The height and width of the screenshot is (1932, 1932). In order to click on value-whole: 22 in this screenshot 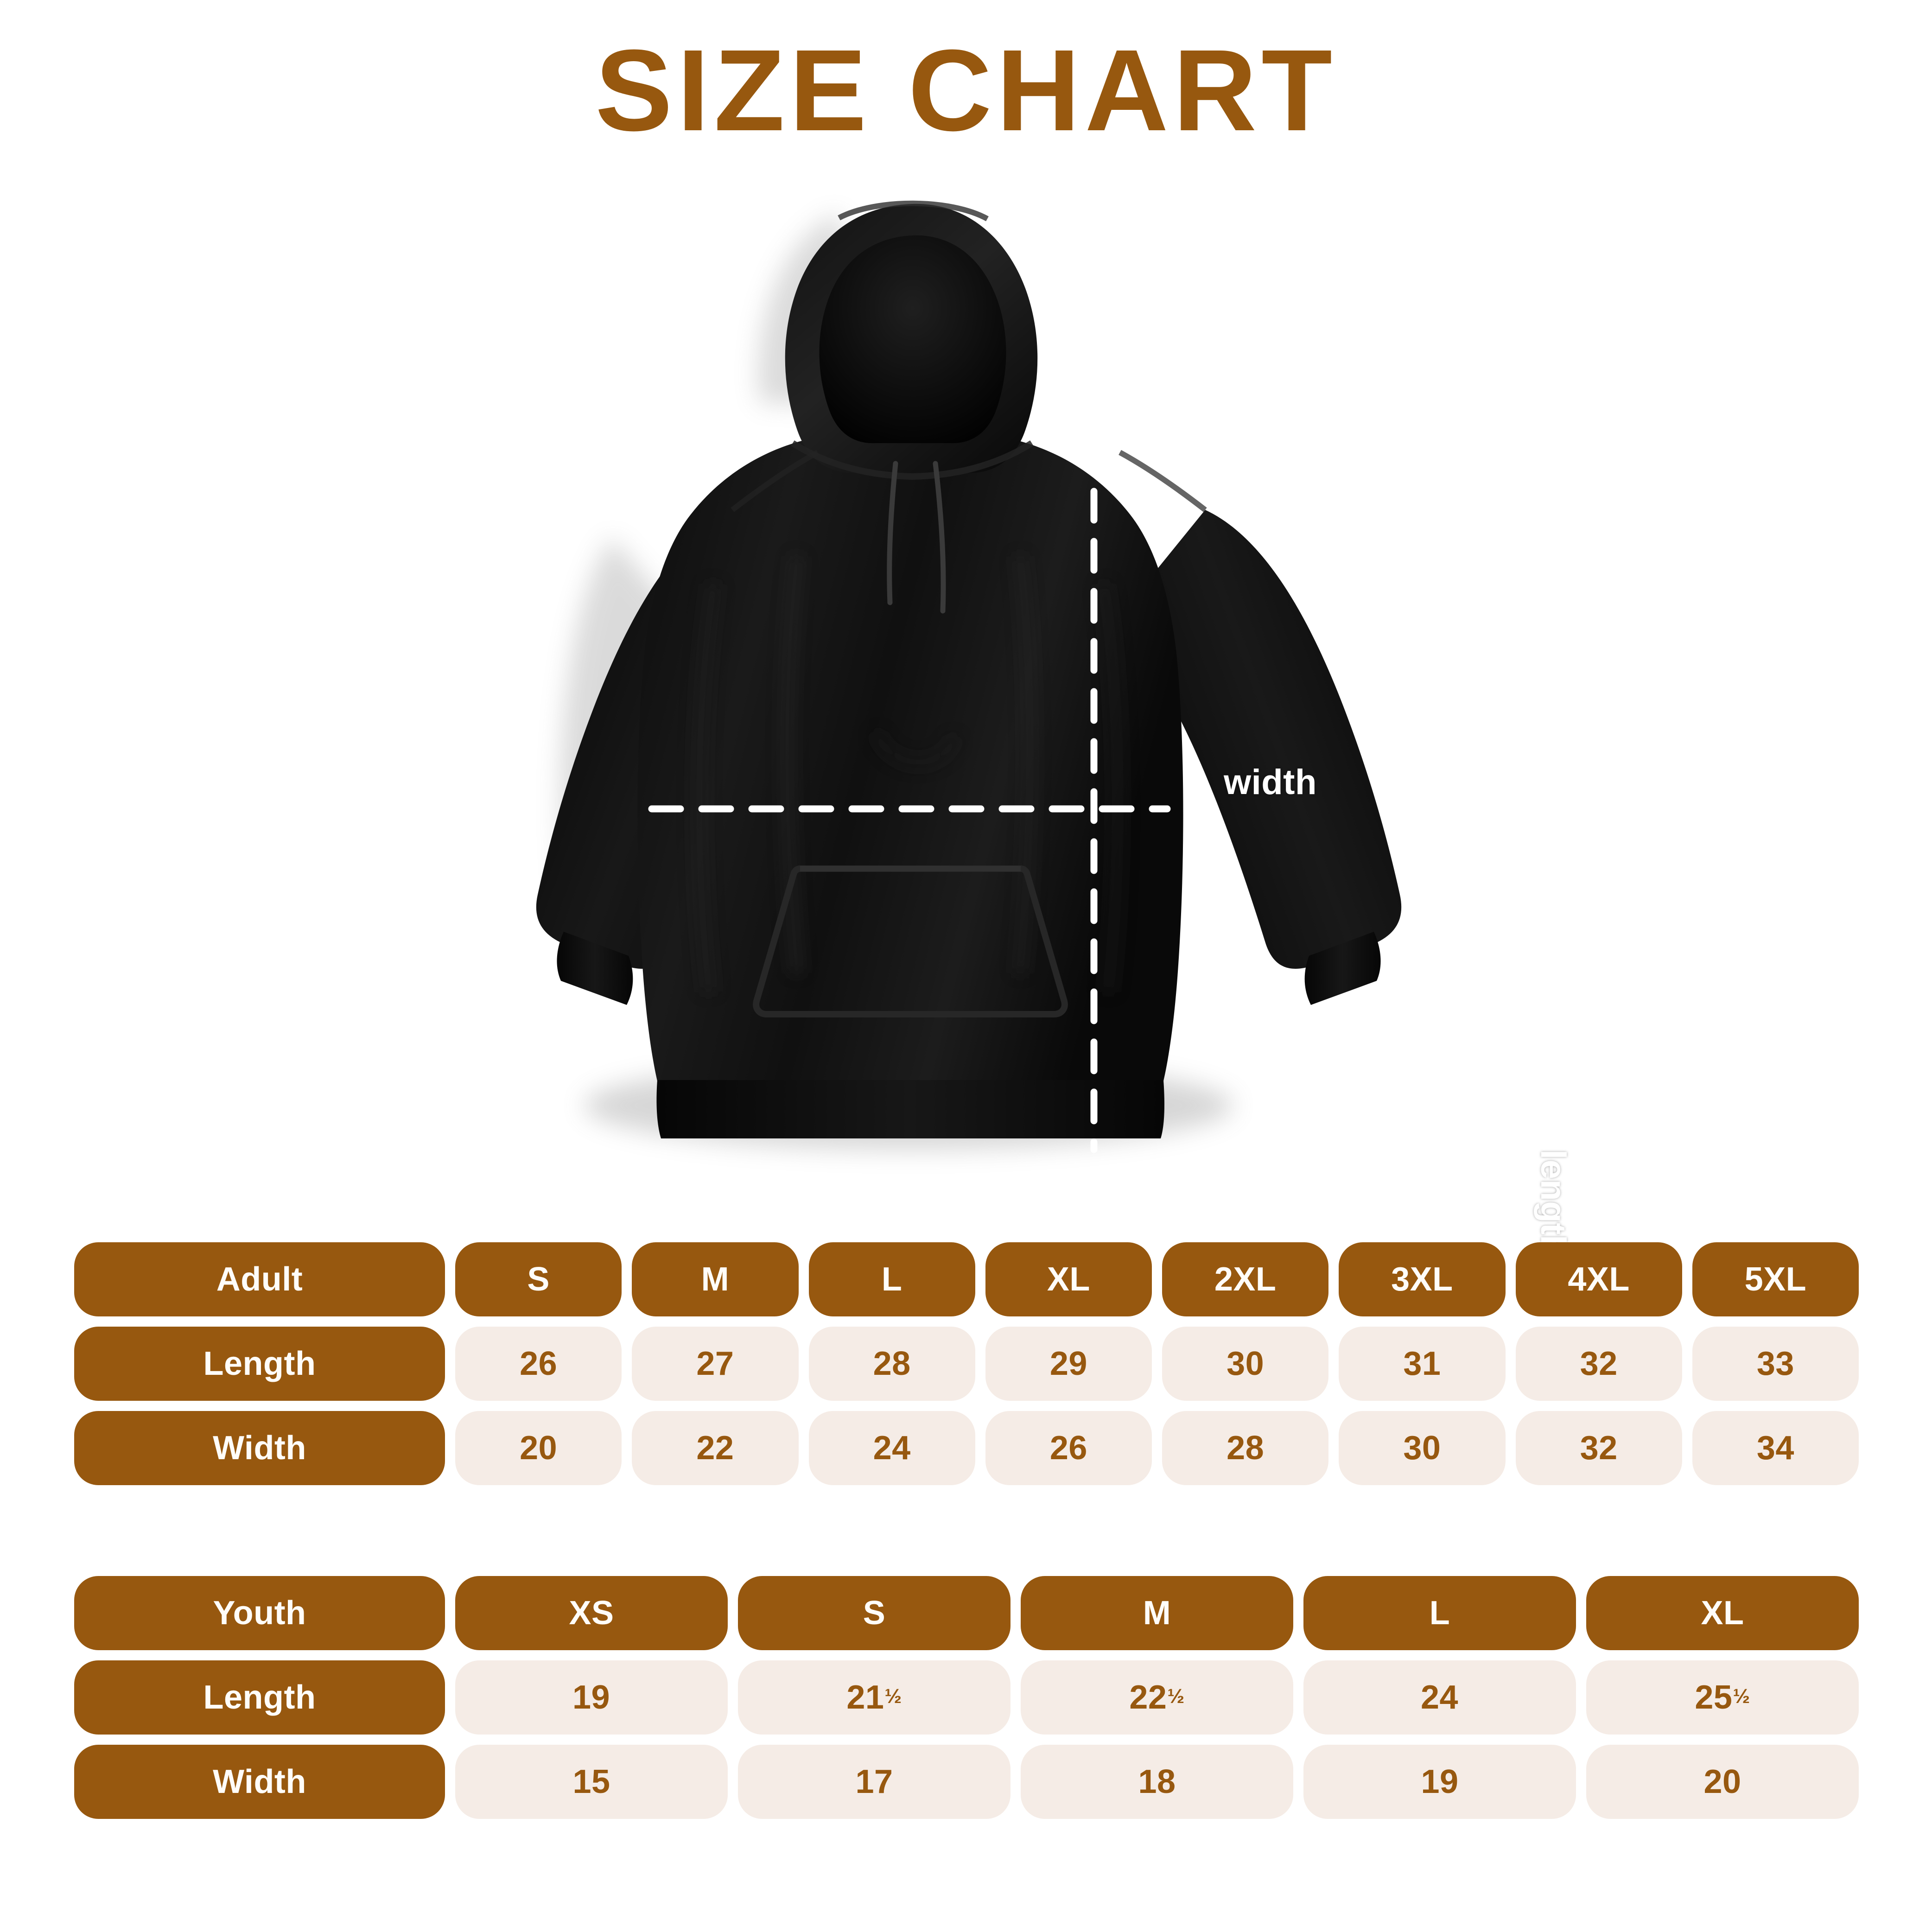, I will do `click(1148, 1697)`.